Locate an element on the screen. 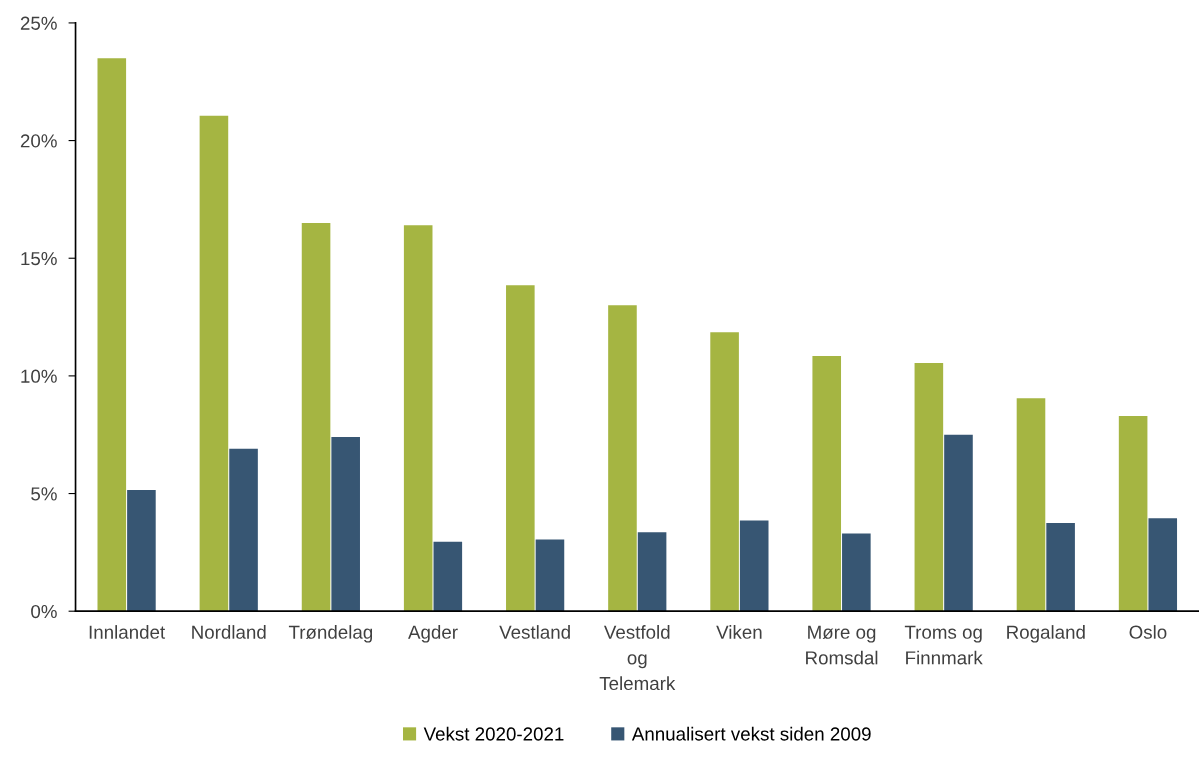 The height and width of the screenshot is (764, 1199). x-tick-label: Agder is located at coordinates (433, 634).